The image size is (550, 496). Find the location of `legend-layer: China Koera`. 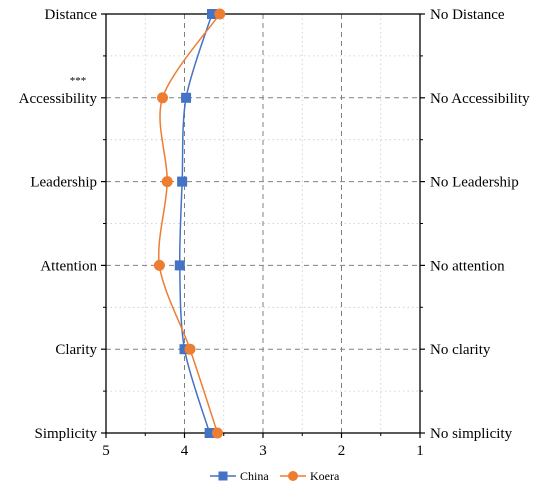

legend-layer: China Koera is located at coordinates (275, 476).